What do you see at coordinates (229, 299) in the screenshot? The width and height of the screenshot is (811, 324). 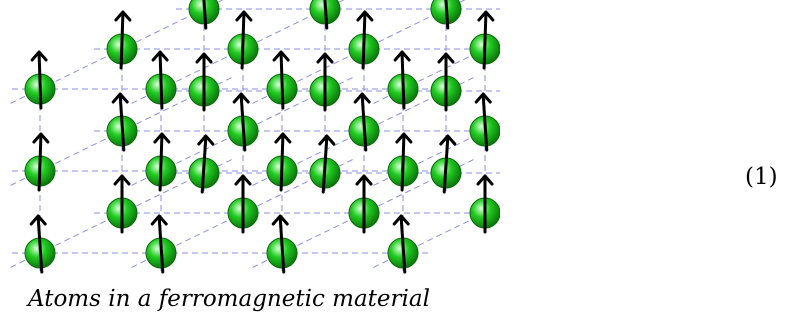 I see `figure-caption: Atoms in a ferromagnetic material` at bounding box center [229, 299].